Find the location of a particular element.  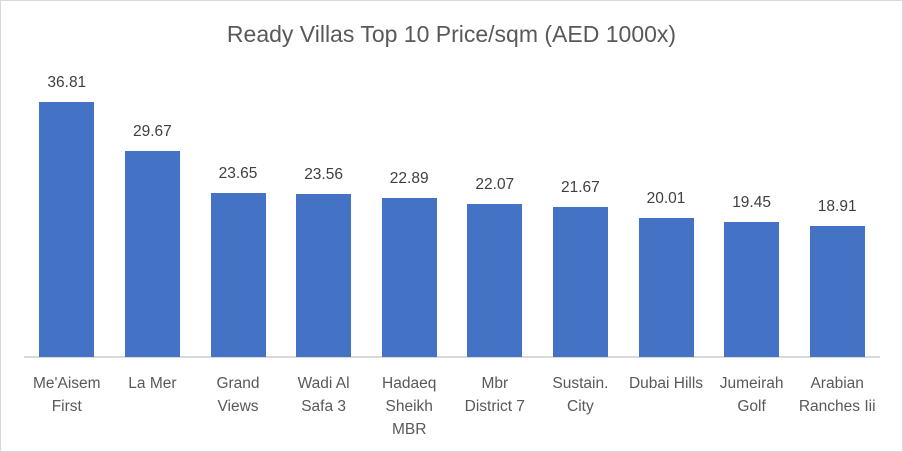

data-label: 29.67 is located at coordinates (152, 132).